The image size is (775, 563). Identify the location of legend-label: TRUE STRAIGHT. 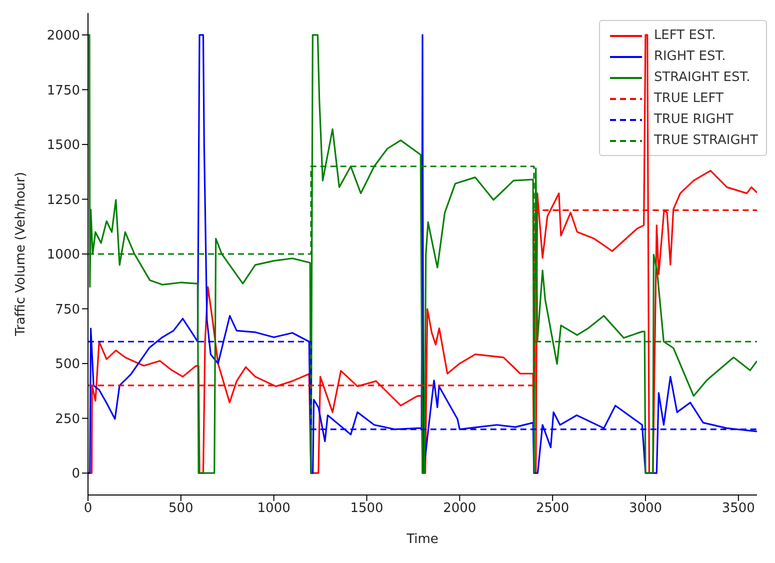
(706, 140).